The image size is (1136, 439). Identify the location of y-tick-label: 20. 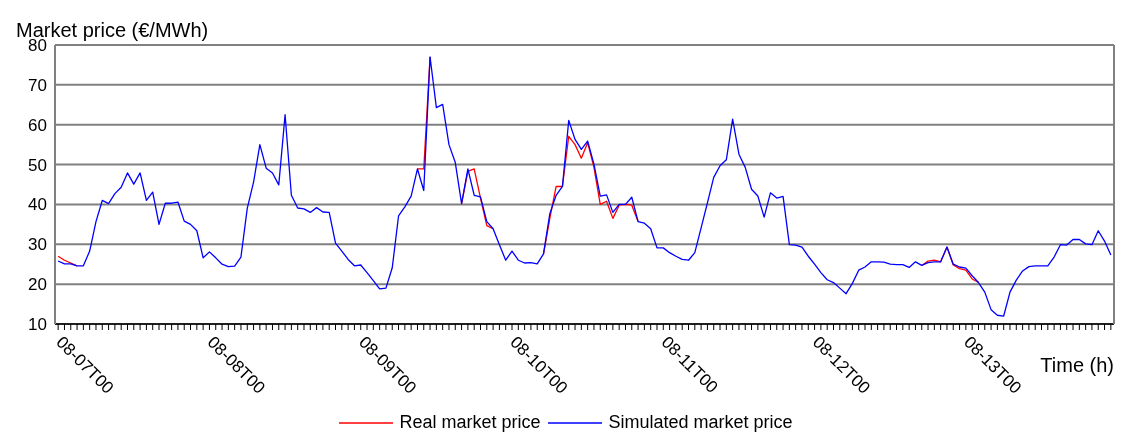
(37, 285).